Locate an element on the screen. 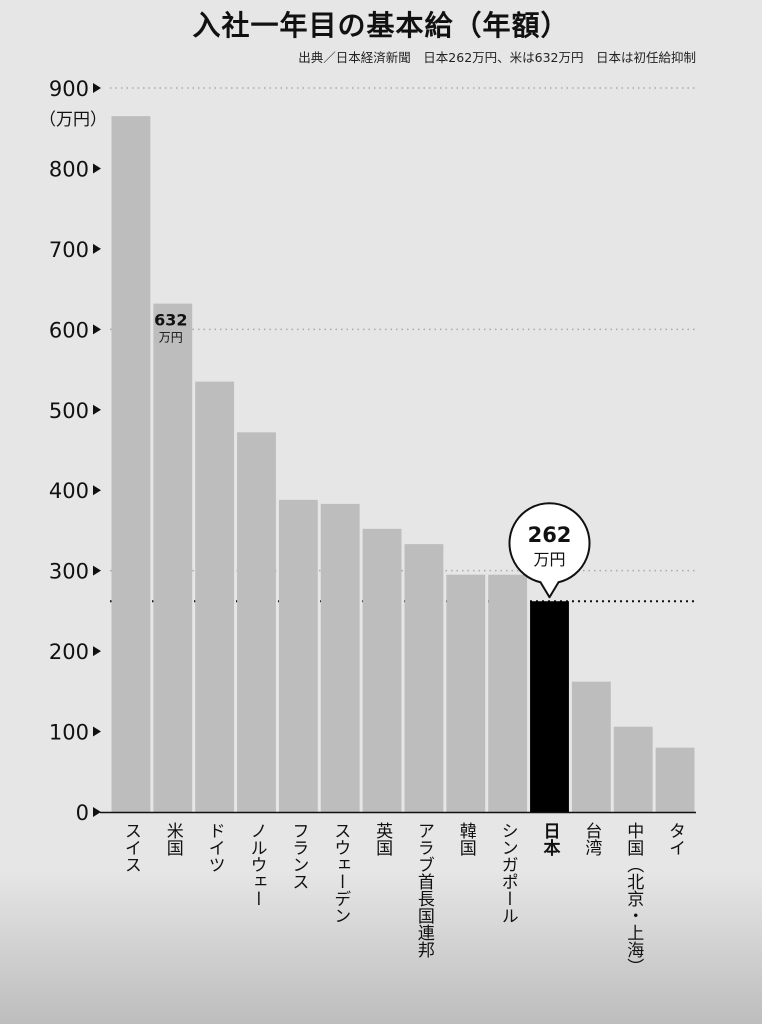 This screenshot has height=1024, width=762. data-label-value: 632 is located at coordinates (170, 320).